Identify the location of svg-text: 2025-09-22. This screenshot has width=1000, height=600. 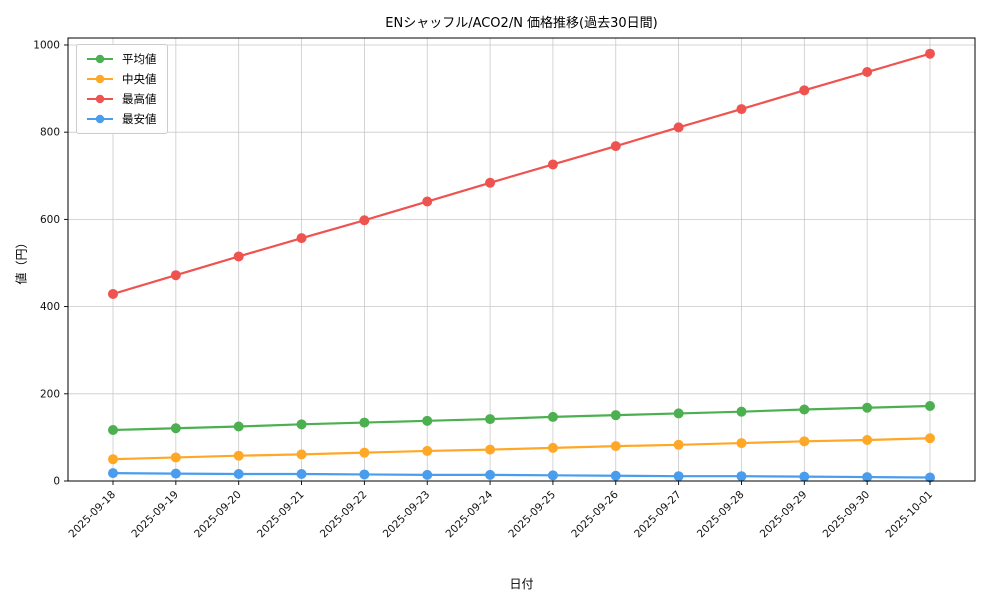
(344, 515).